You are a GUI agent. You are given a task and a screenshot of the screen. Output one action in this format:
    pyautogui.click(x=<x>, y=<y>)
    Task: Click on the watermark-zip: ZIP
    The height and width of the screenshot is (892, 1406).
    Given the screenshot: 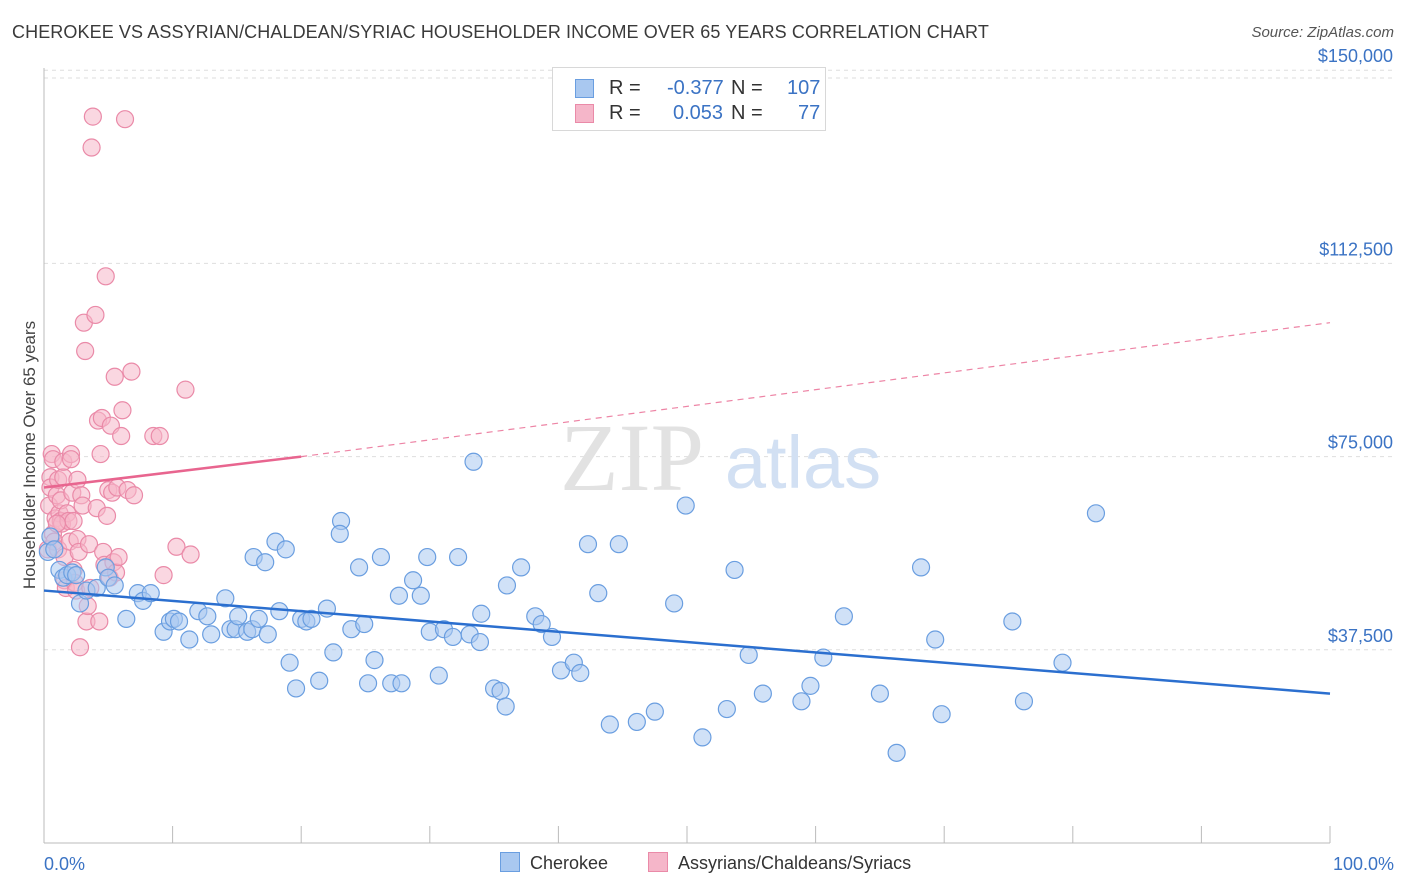 What is the action you would take?
    pyautogui.click(x=632, y=457)
    